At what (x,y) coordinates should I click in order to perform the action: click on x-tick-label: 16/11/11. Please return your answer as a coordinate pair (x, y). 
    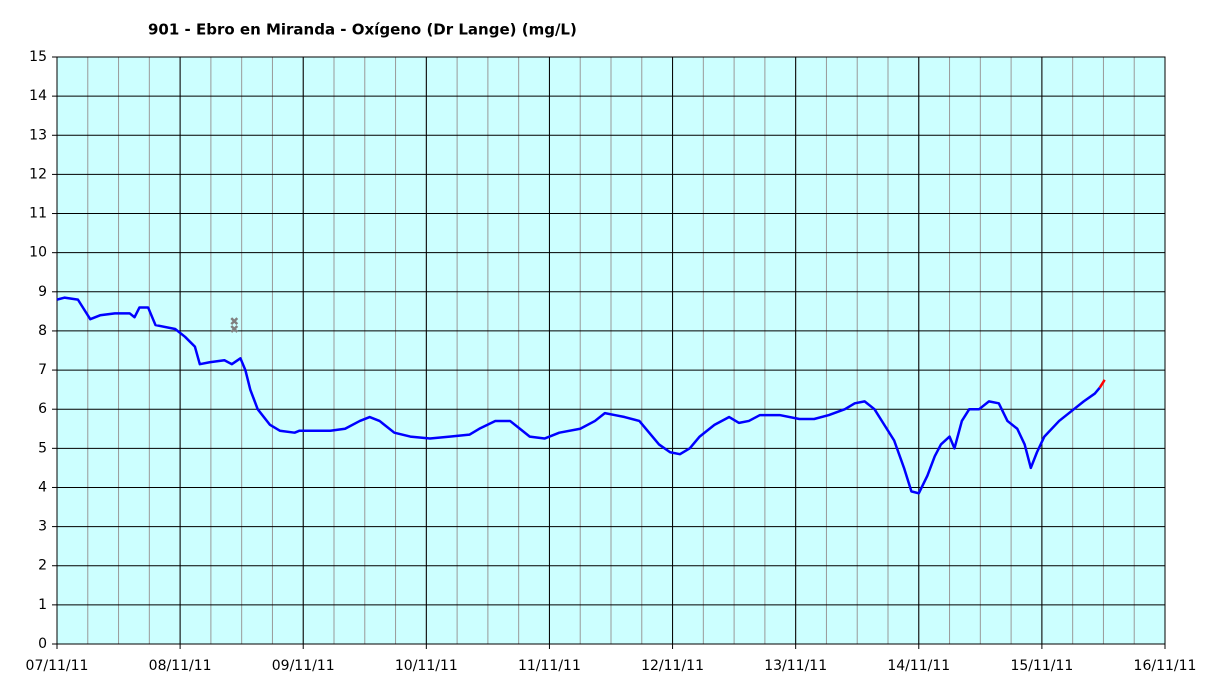
    Looking at the image, I should click on (1165, 666).